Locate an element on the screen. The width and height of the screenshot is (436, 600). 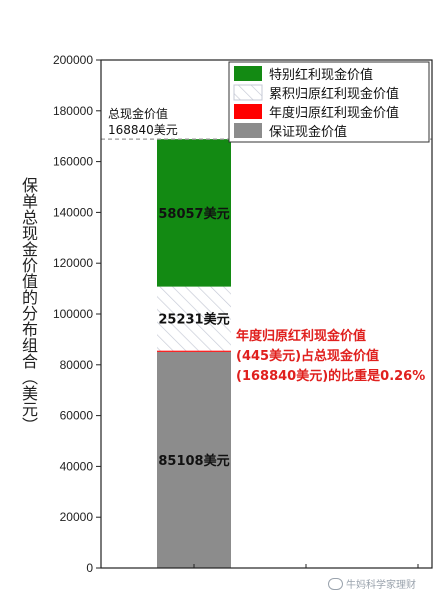
legend-label-2: 年度归原红利现金价值 is located at coordinates (334, 113).